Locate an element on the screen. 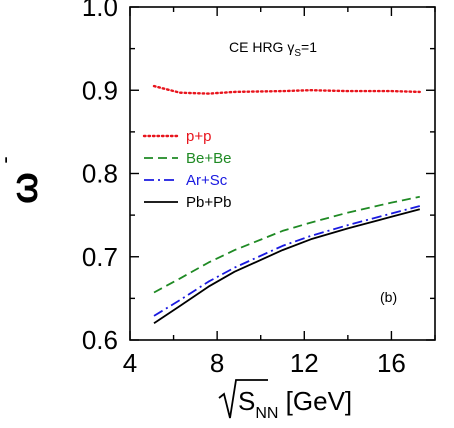 The image size is (454, 428). series-line-p-p is located at coordinates (286, 89).